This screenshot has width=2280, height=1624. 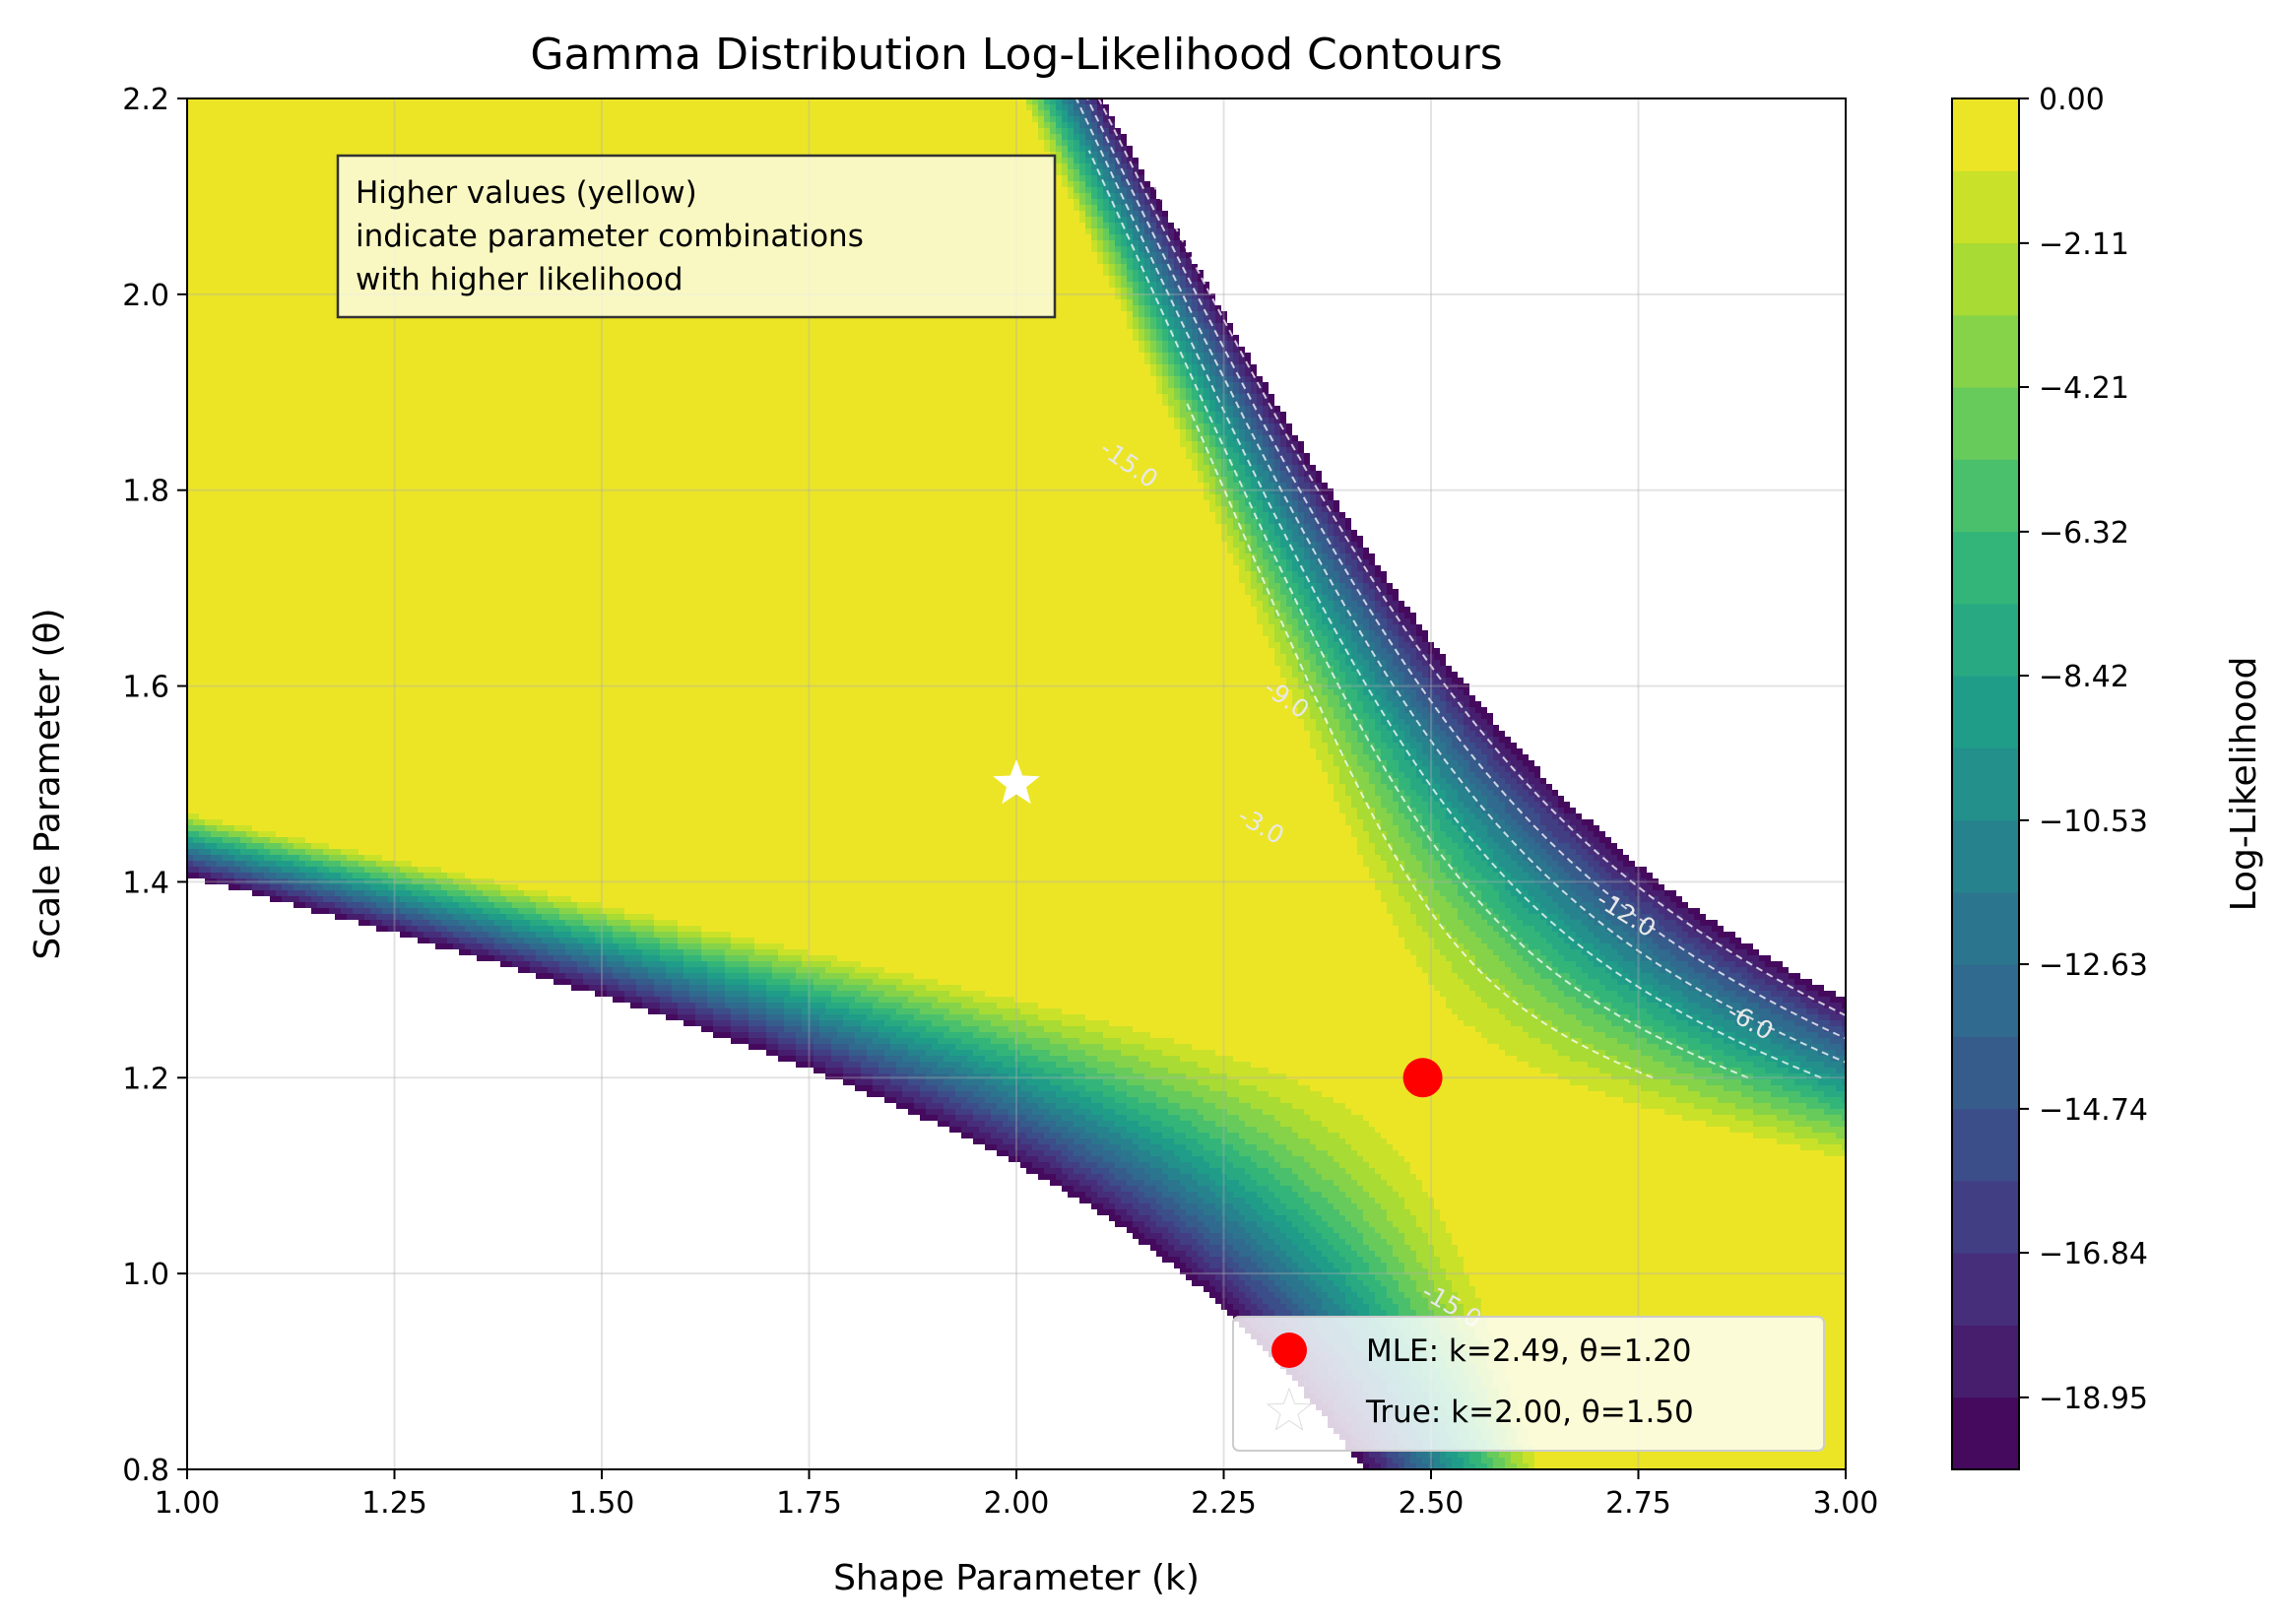 What do you see at coordinates (1017, 1504) in the screenshot?
I see `x-tick-label: 2.00` at bounding box center [1017, 1504].